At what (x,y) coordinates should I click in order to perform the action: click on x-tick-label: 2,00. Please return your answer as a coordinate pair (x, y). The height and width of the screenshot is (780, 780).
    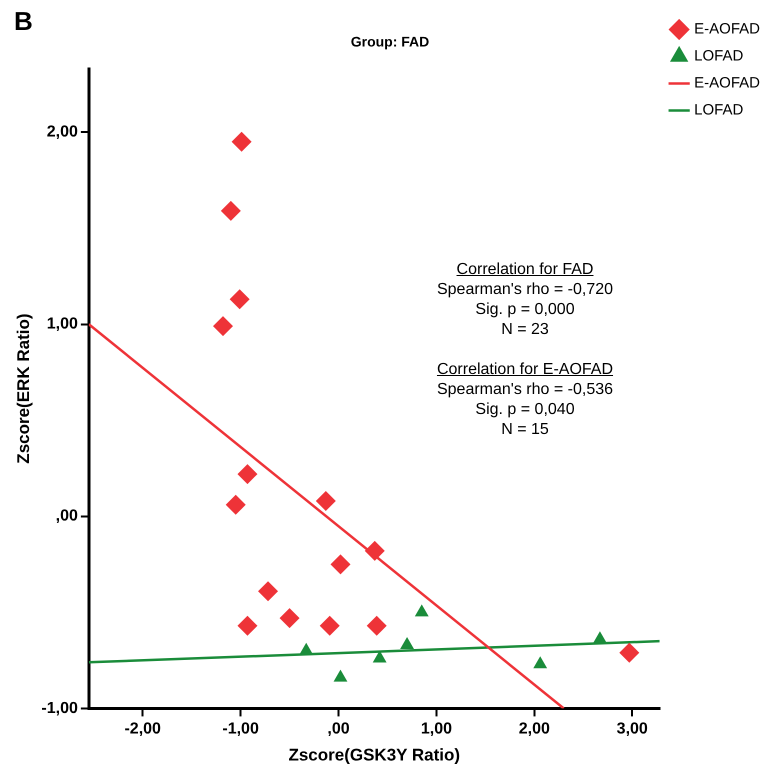
    Looking at the image, I should click on (534, 729).